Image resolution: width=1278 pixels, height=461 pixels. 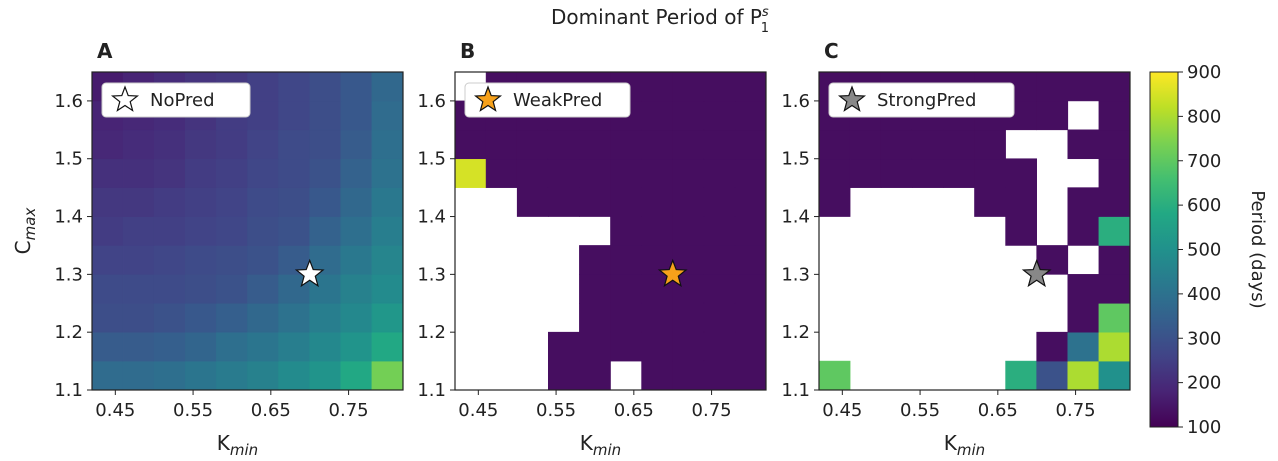 What do you see at coordinates (1204, 161) in the screenshot?
I see `colorbar-tick-label: 700` at bounding box center [1204, 161].